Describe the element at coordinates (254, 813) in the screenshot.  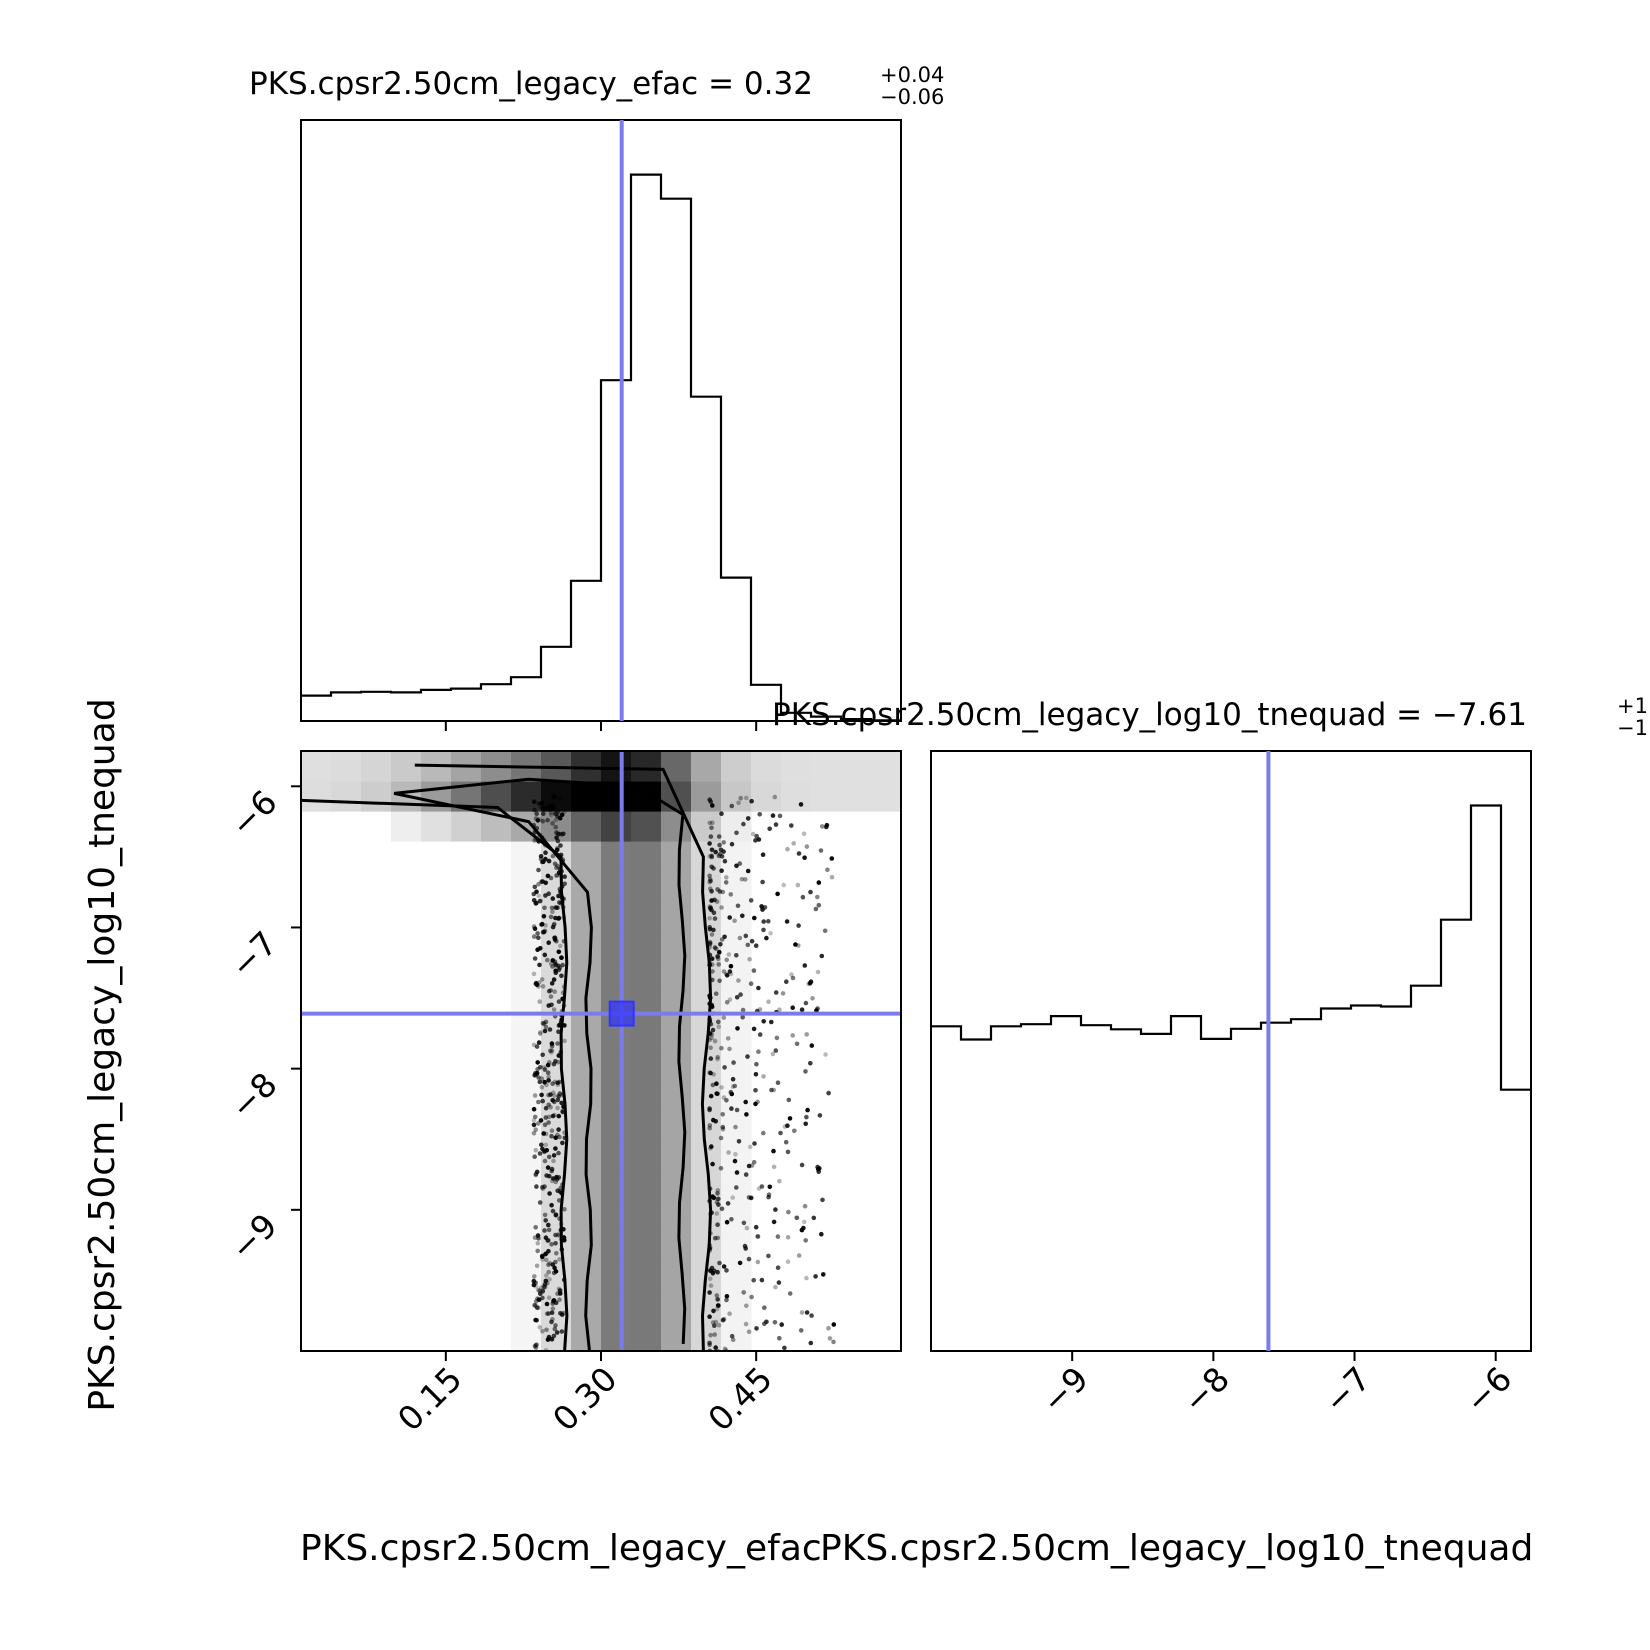
I see `y-tick-label: −6` at that location.